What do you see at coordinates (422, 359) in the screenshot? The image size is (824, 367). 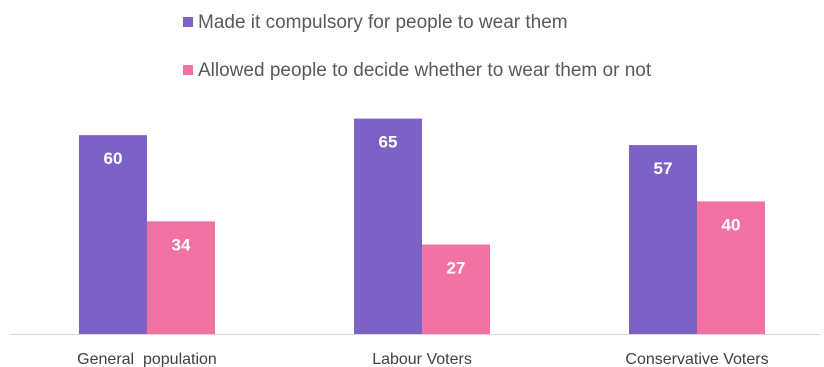 I see `category-label-2: Labour Voters` at bounding box center [422, 359].